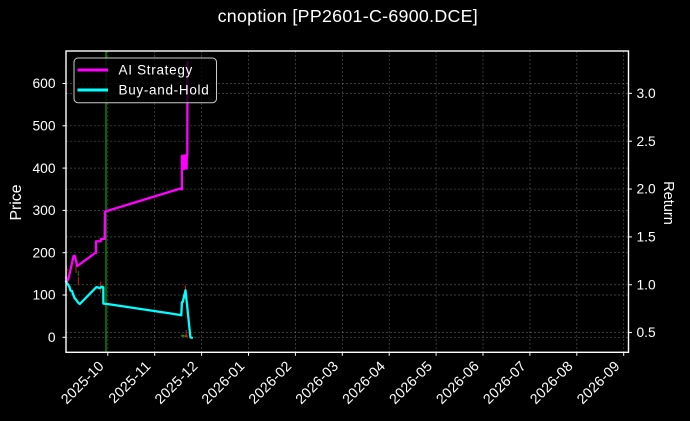  Describe the element at coordinates (16, 202) in the screenshot. I see `svg-text: Price` at that location.